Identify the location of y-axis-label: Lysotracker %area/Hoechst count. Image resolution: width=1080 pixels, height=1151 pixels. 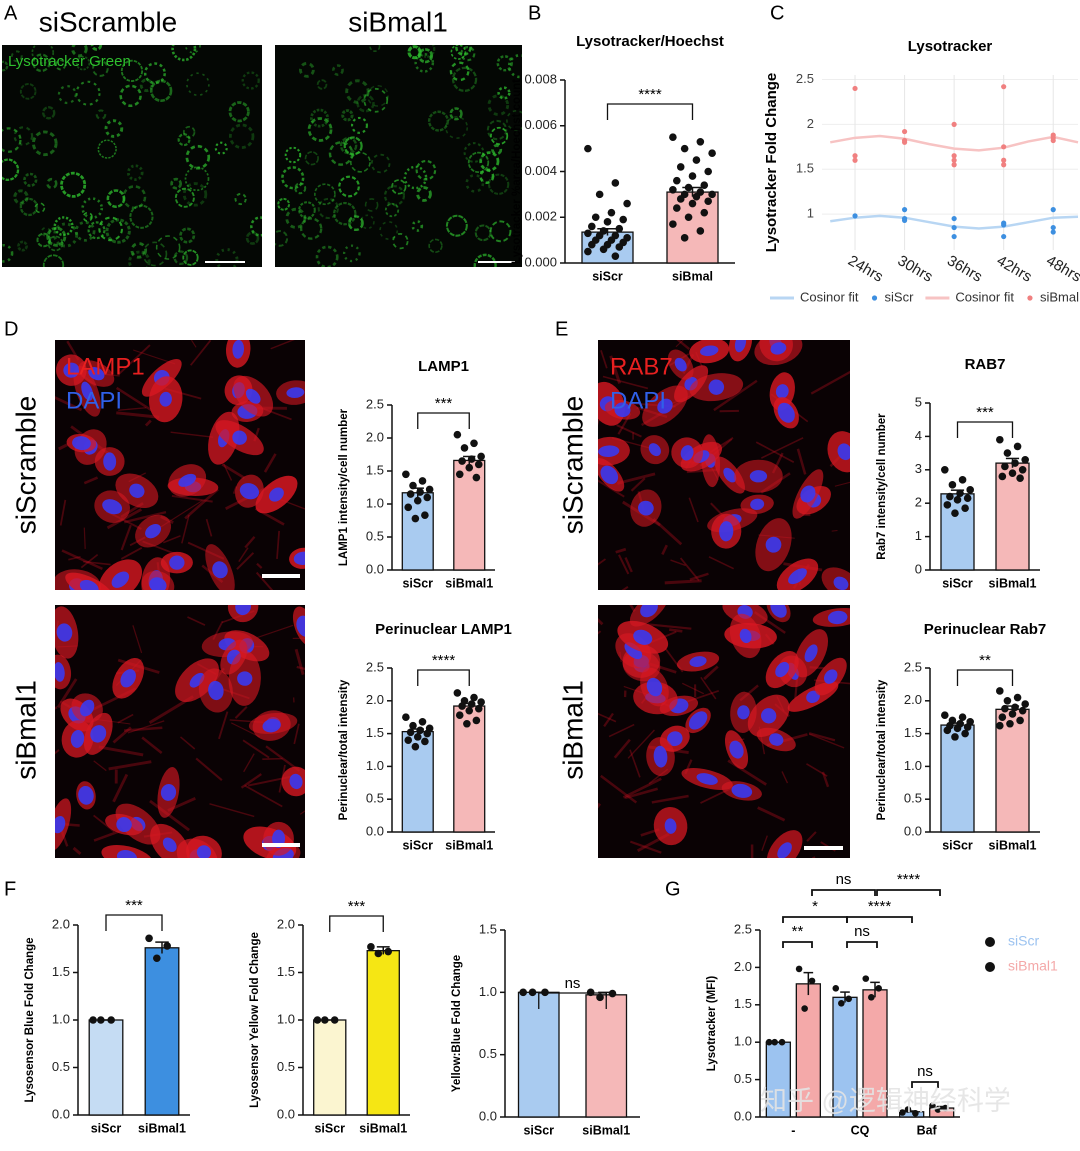
(517, 171).